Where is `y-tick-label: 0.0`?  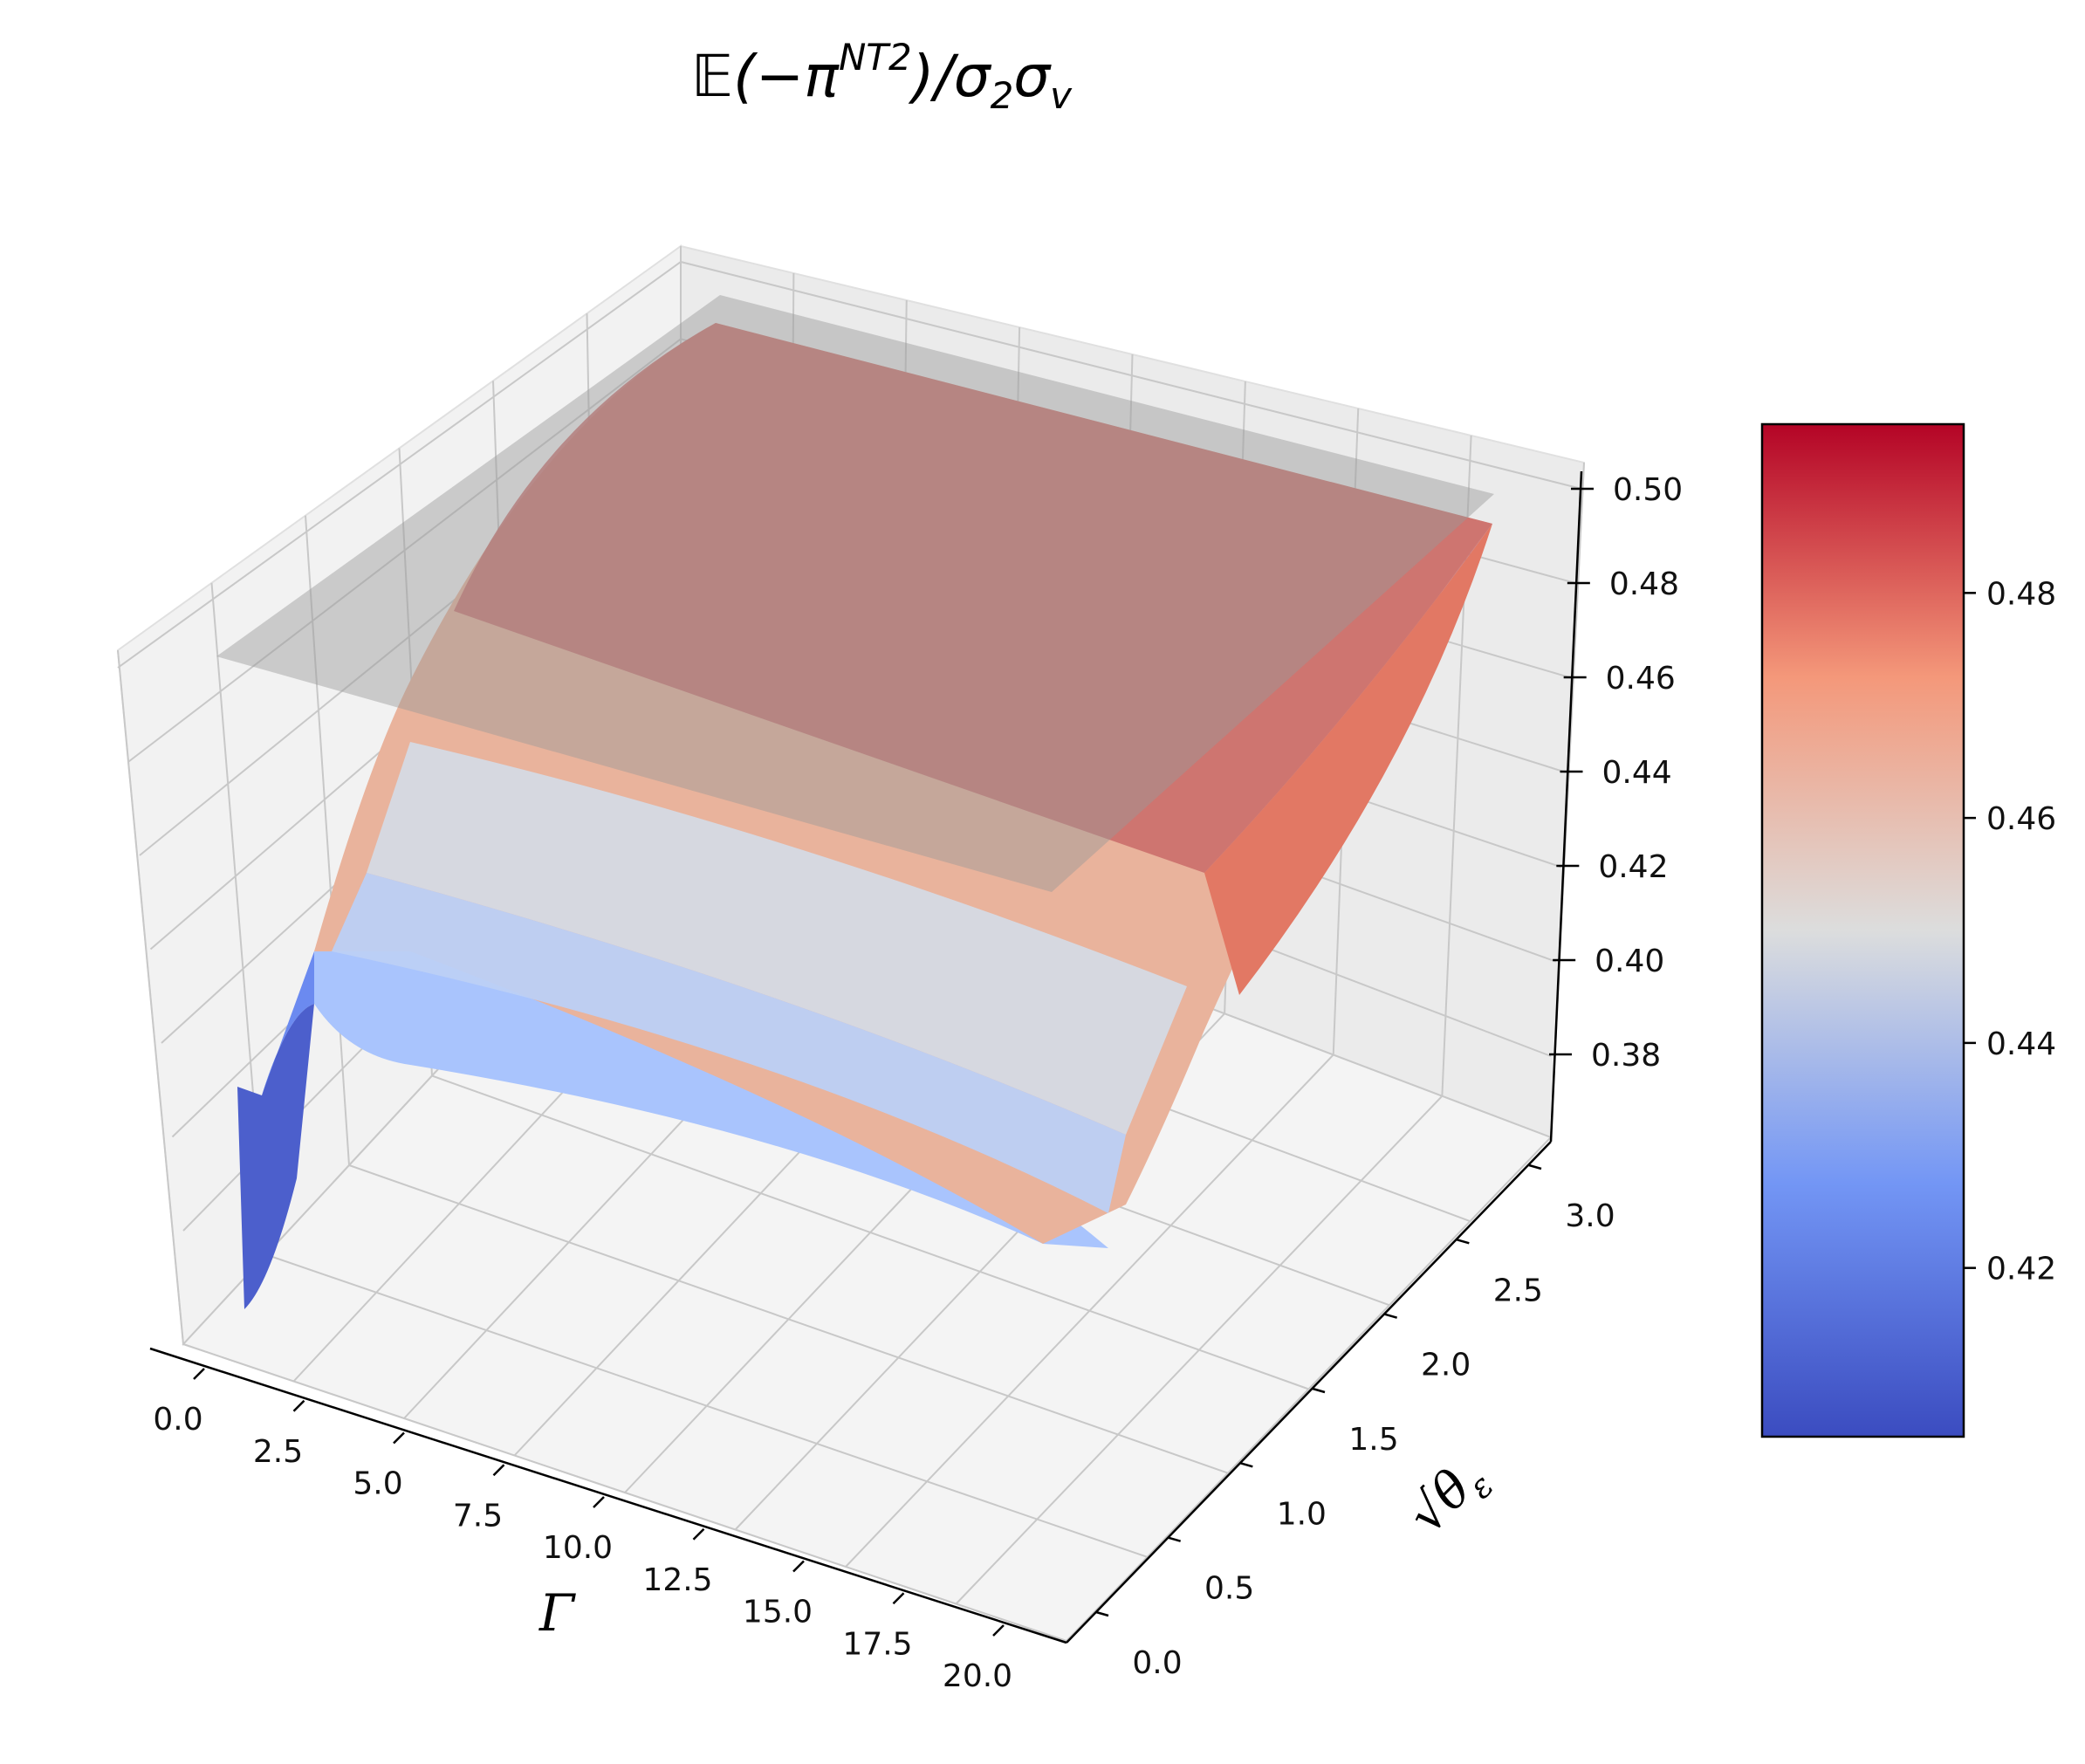
y-tick-label: 0.0 is located at coordinates (1157, 1663).